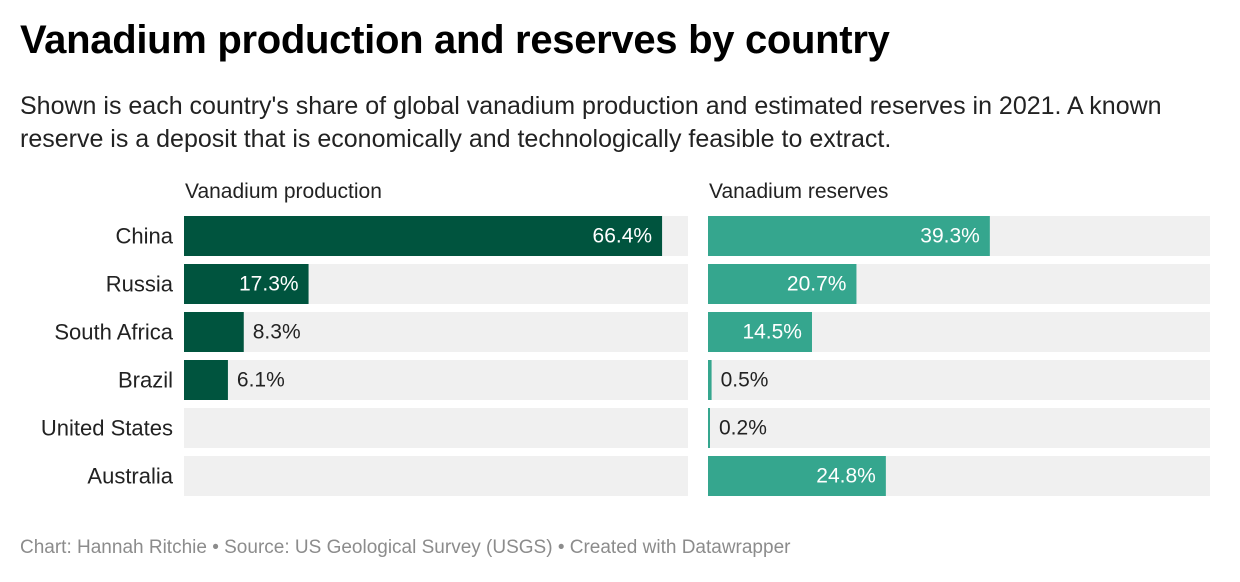 The width and height of the screenshot is (1240, 582). Describe the element at coordinates (709, 428) in the screenshot. I see `bar-vanadium-reserves-united-states` at that location.